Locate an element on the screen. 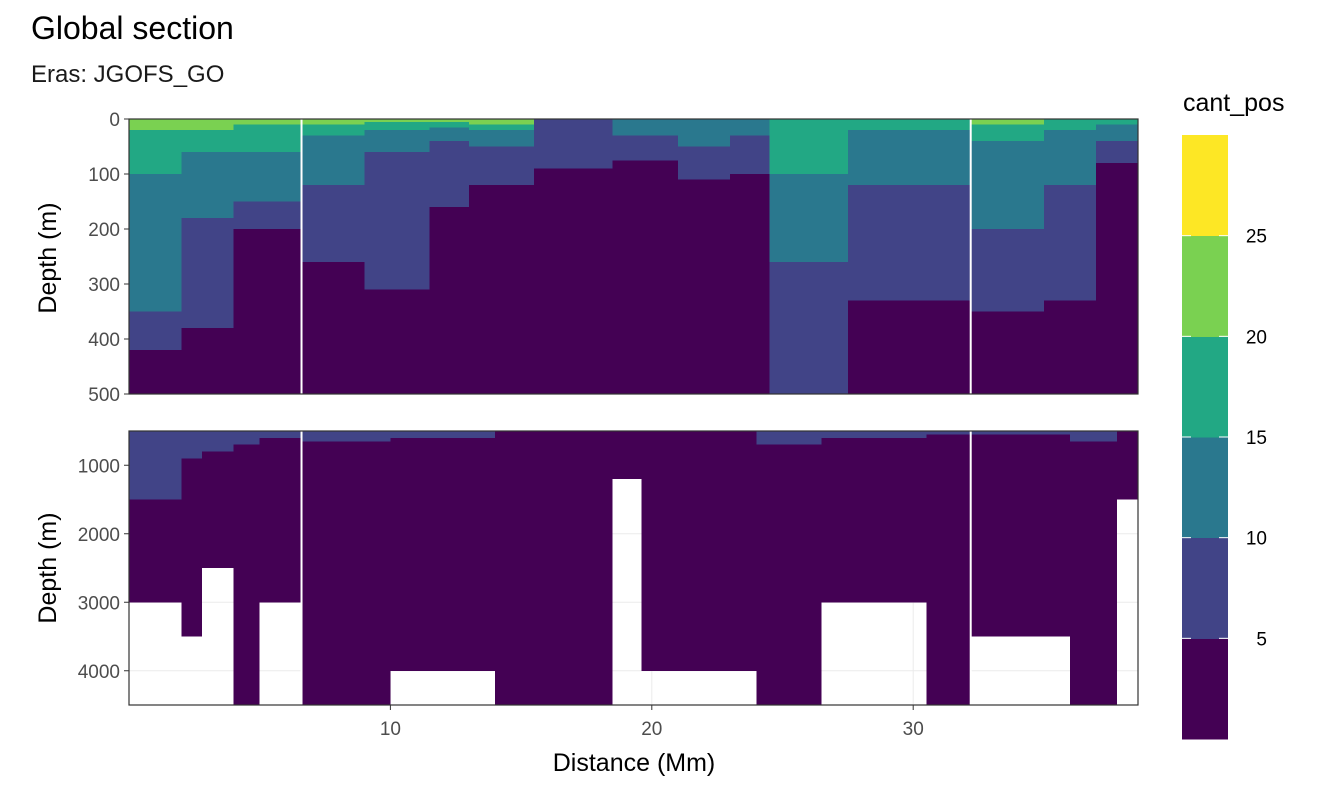  legend-label: 15 is located at coordinates (1256, 438).